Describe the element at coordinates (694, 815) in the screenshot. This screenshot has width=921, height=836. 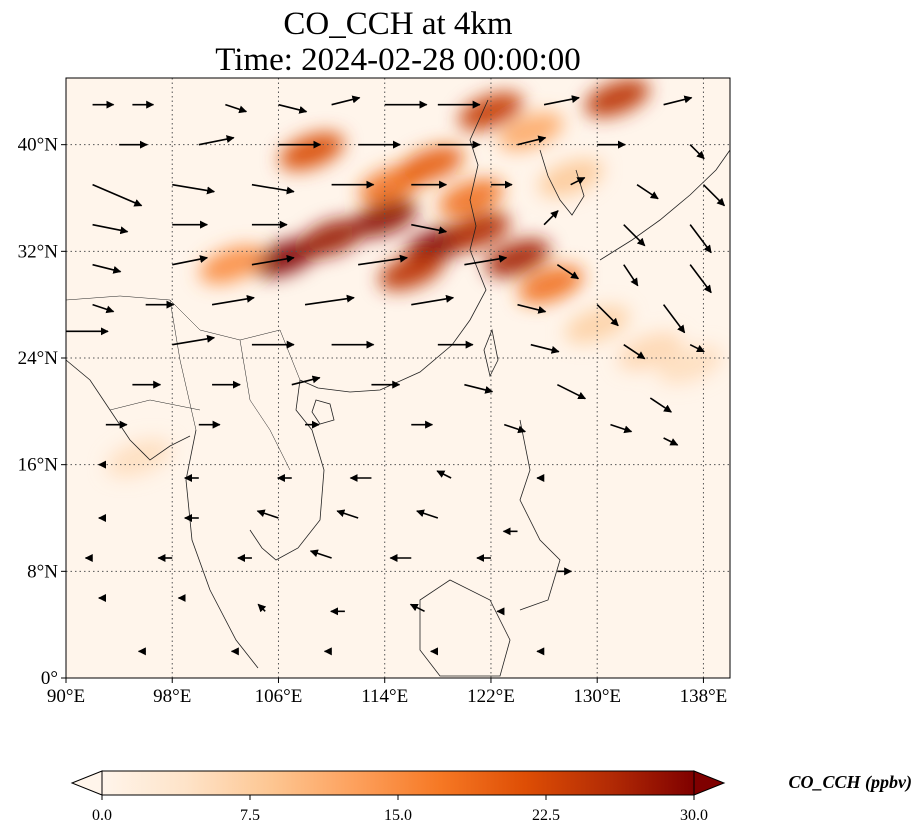
I see `colorbar-tick-label: 30.0` at that location.